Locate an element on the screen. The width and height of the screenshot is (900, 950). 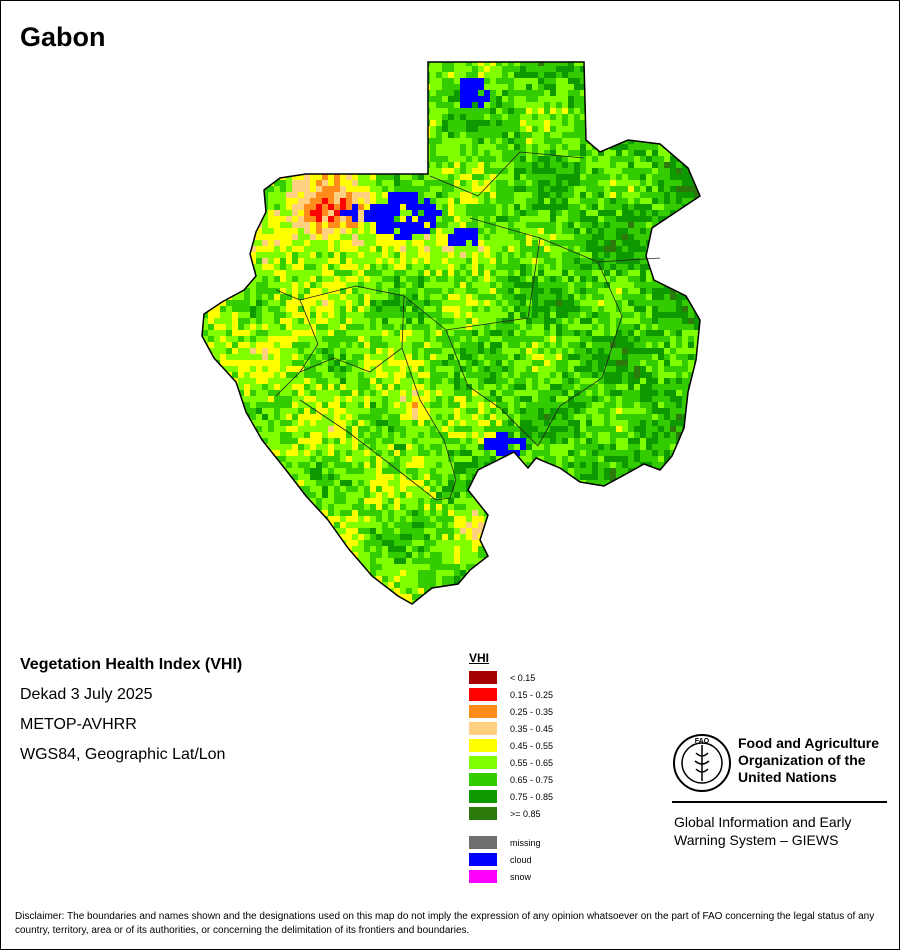
legend-label: < 0.15 is located at coordinates (523, 677).